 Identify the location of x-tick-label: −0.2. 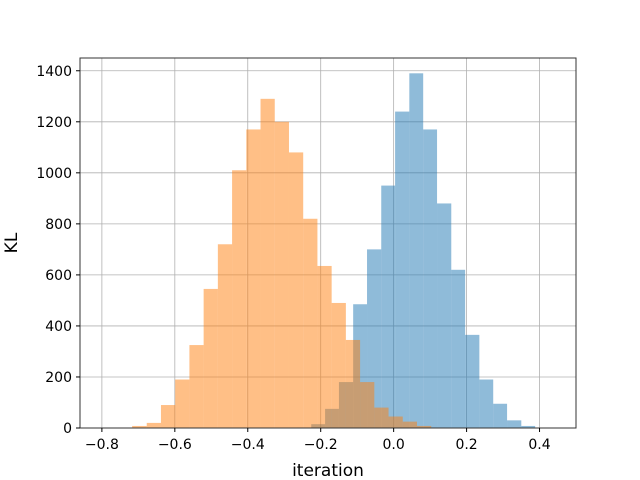
(321, 445).